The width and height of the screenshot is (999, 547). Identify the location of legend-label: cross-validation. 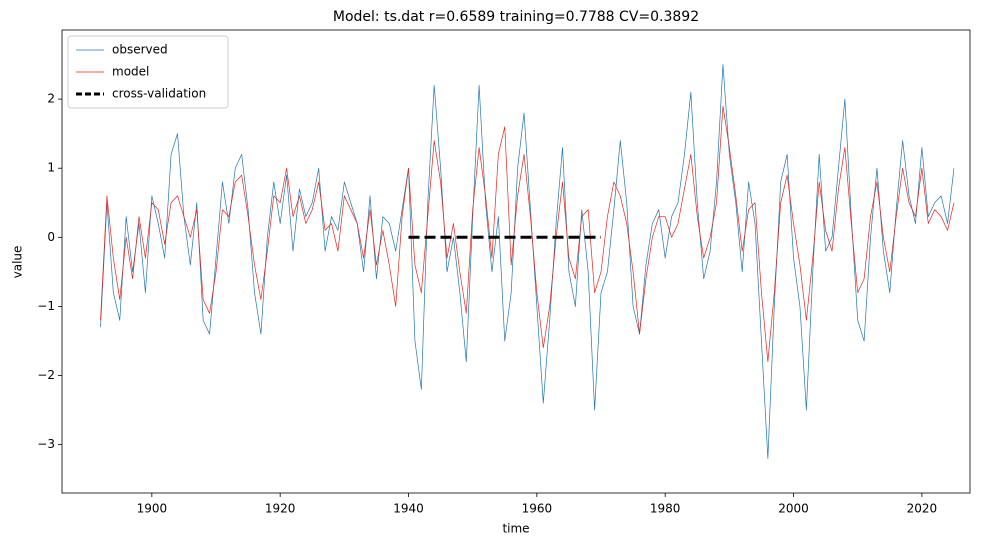
(159, 94).